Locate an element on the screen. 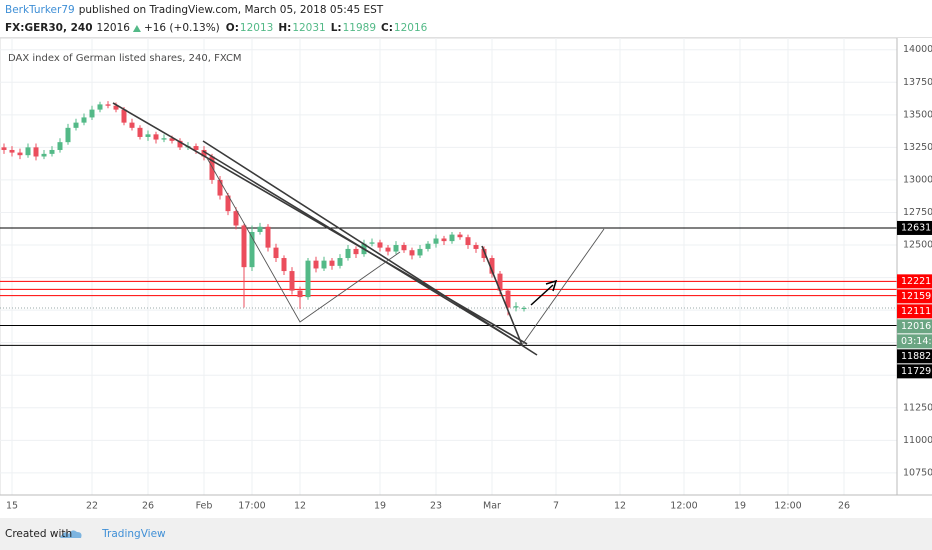 The image size is (932, 550). ohlc-label: H: is located at coordinates (284, 28).